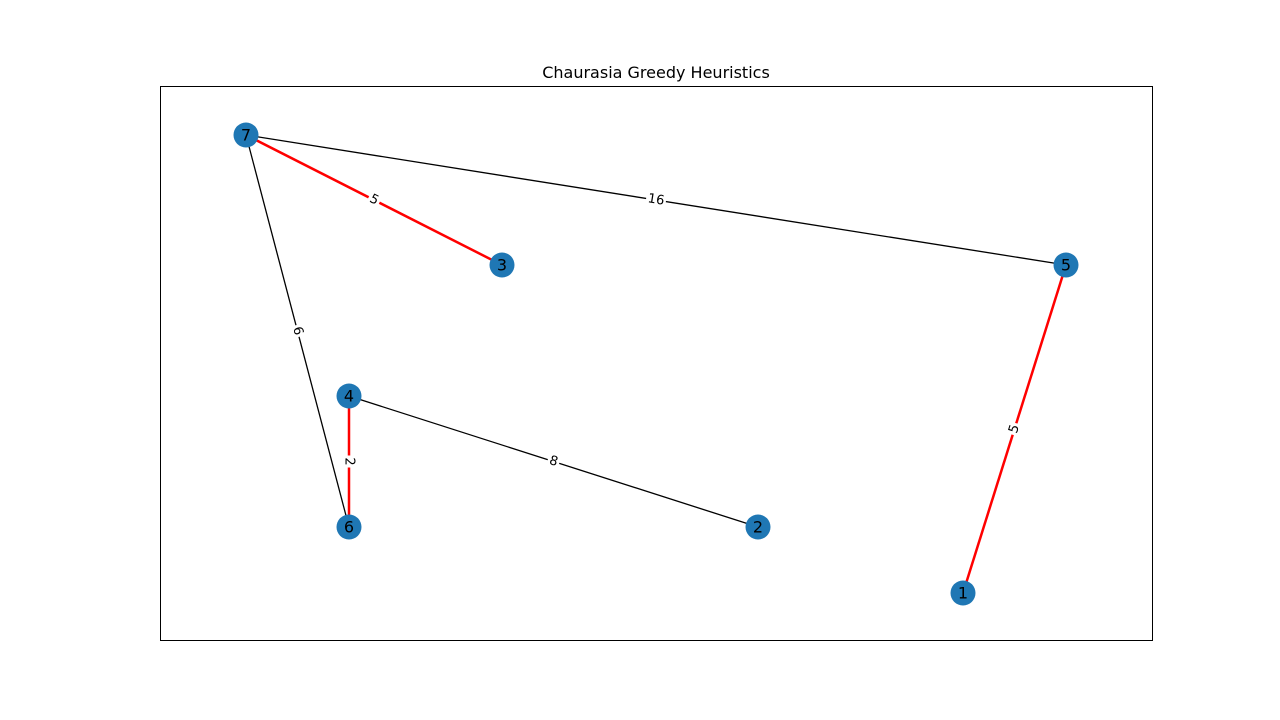 The width and height of the screenshot is (1280, 720). I want to click on edge-weight-text: 6, so click(297, 331).